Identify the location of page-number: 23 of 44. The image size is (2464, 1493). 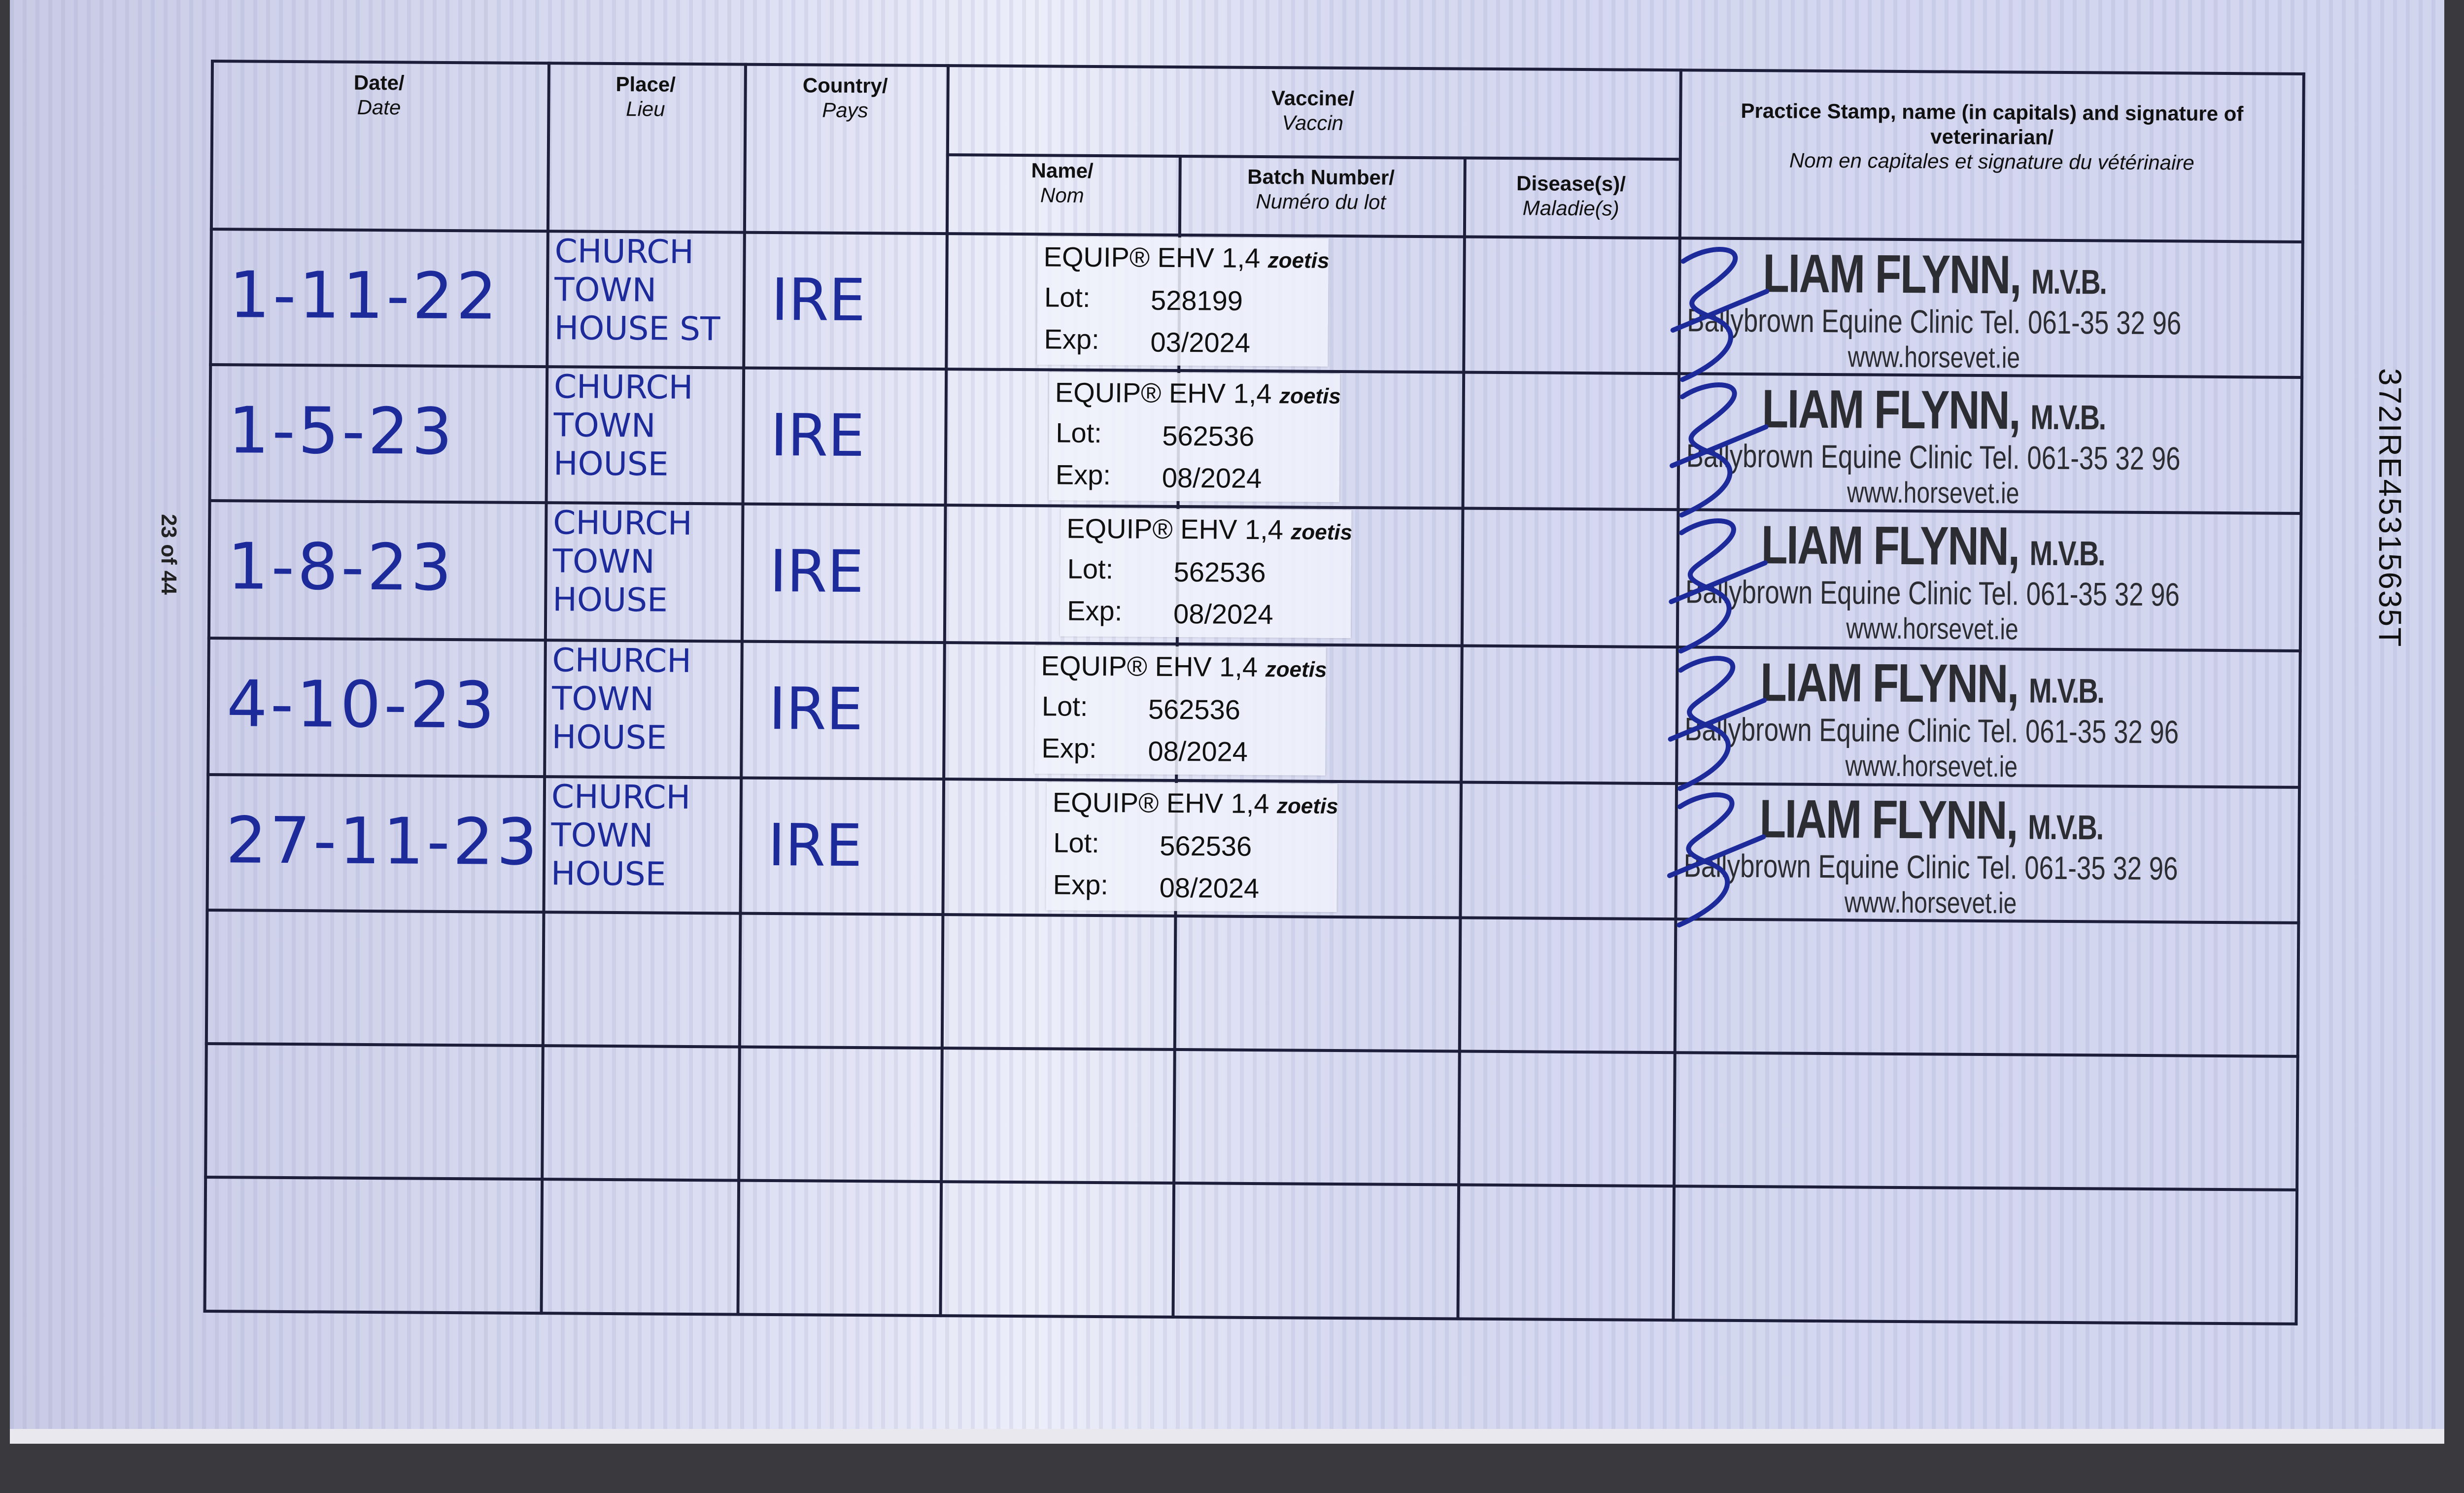
(168, 554).